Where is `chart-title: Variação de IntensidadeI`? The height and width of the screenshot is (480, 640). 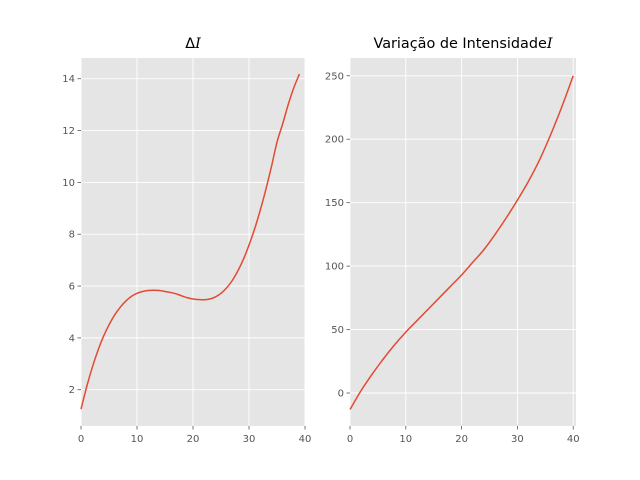
chart-title: Variação de IntensidadeI is located at coordinates (462, 44).